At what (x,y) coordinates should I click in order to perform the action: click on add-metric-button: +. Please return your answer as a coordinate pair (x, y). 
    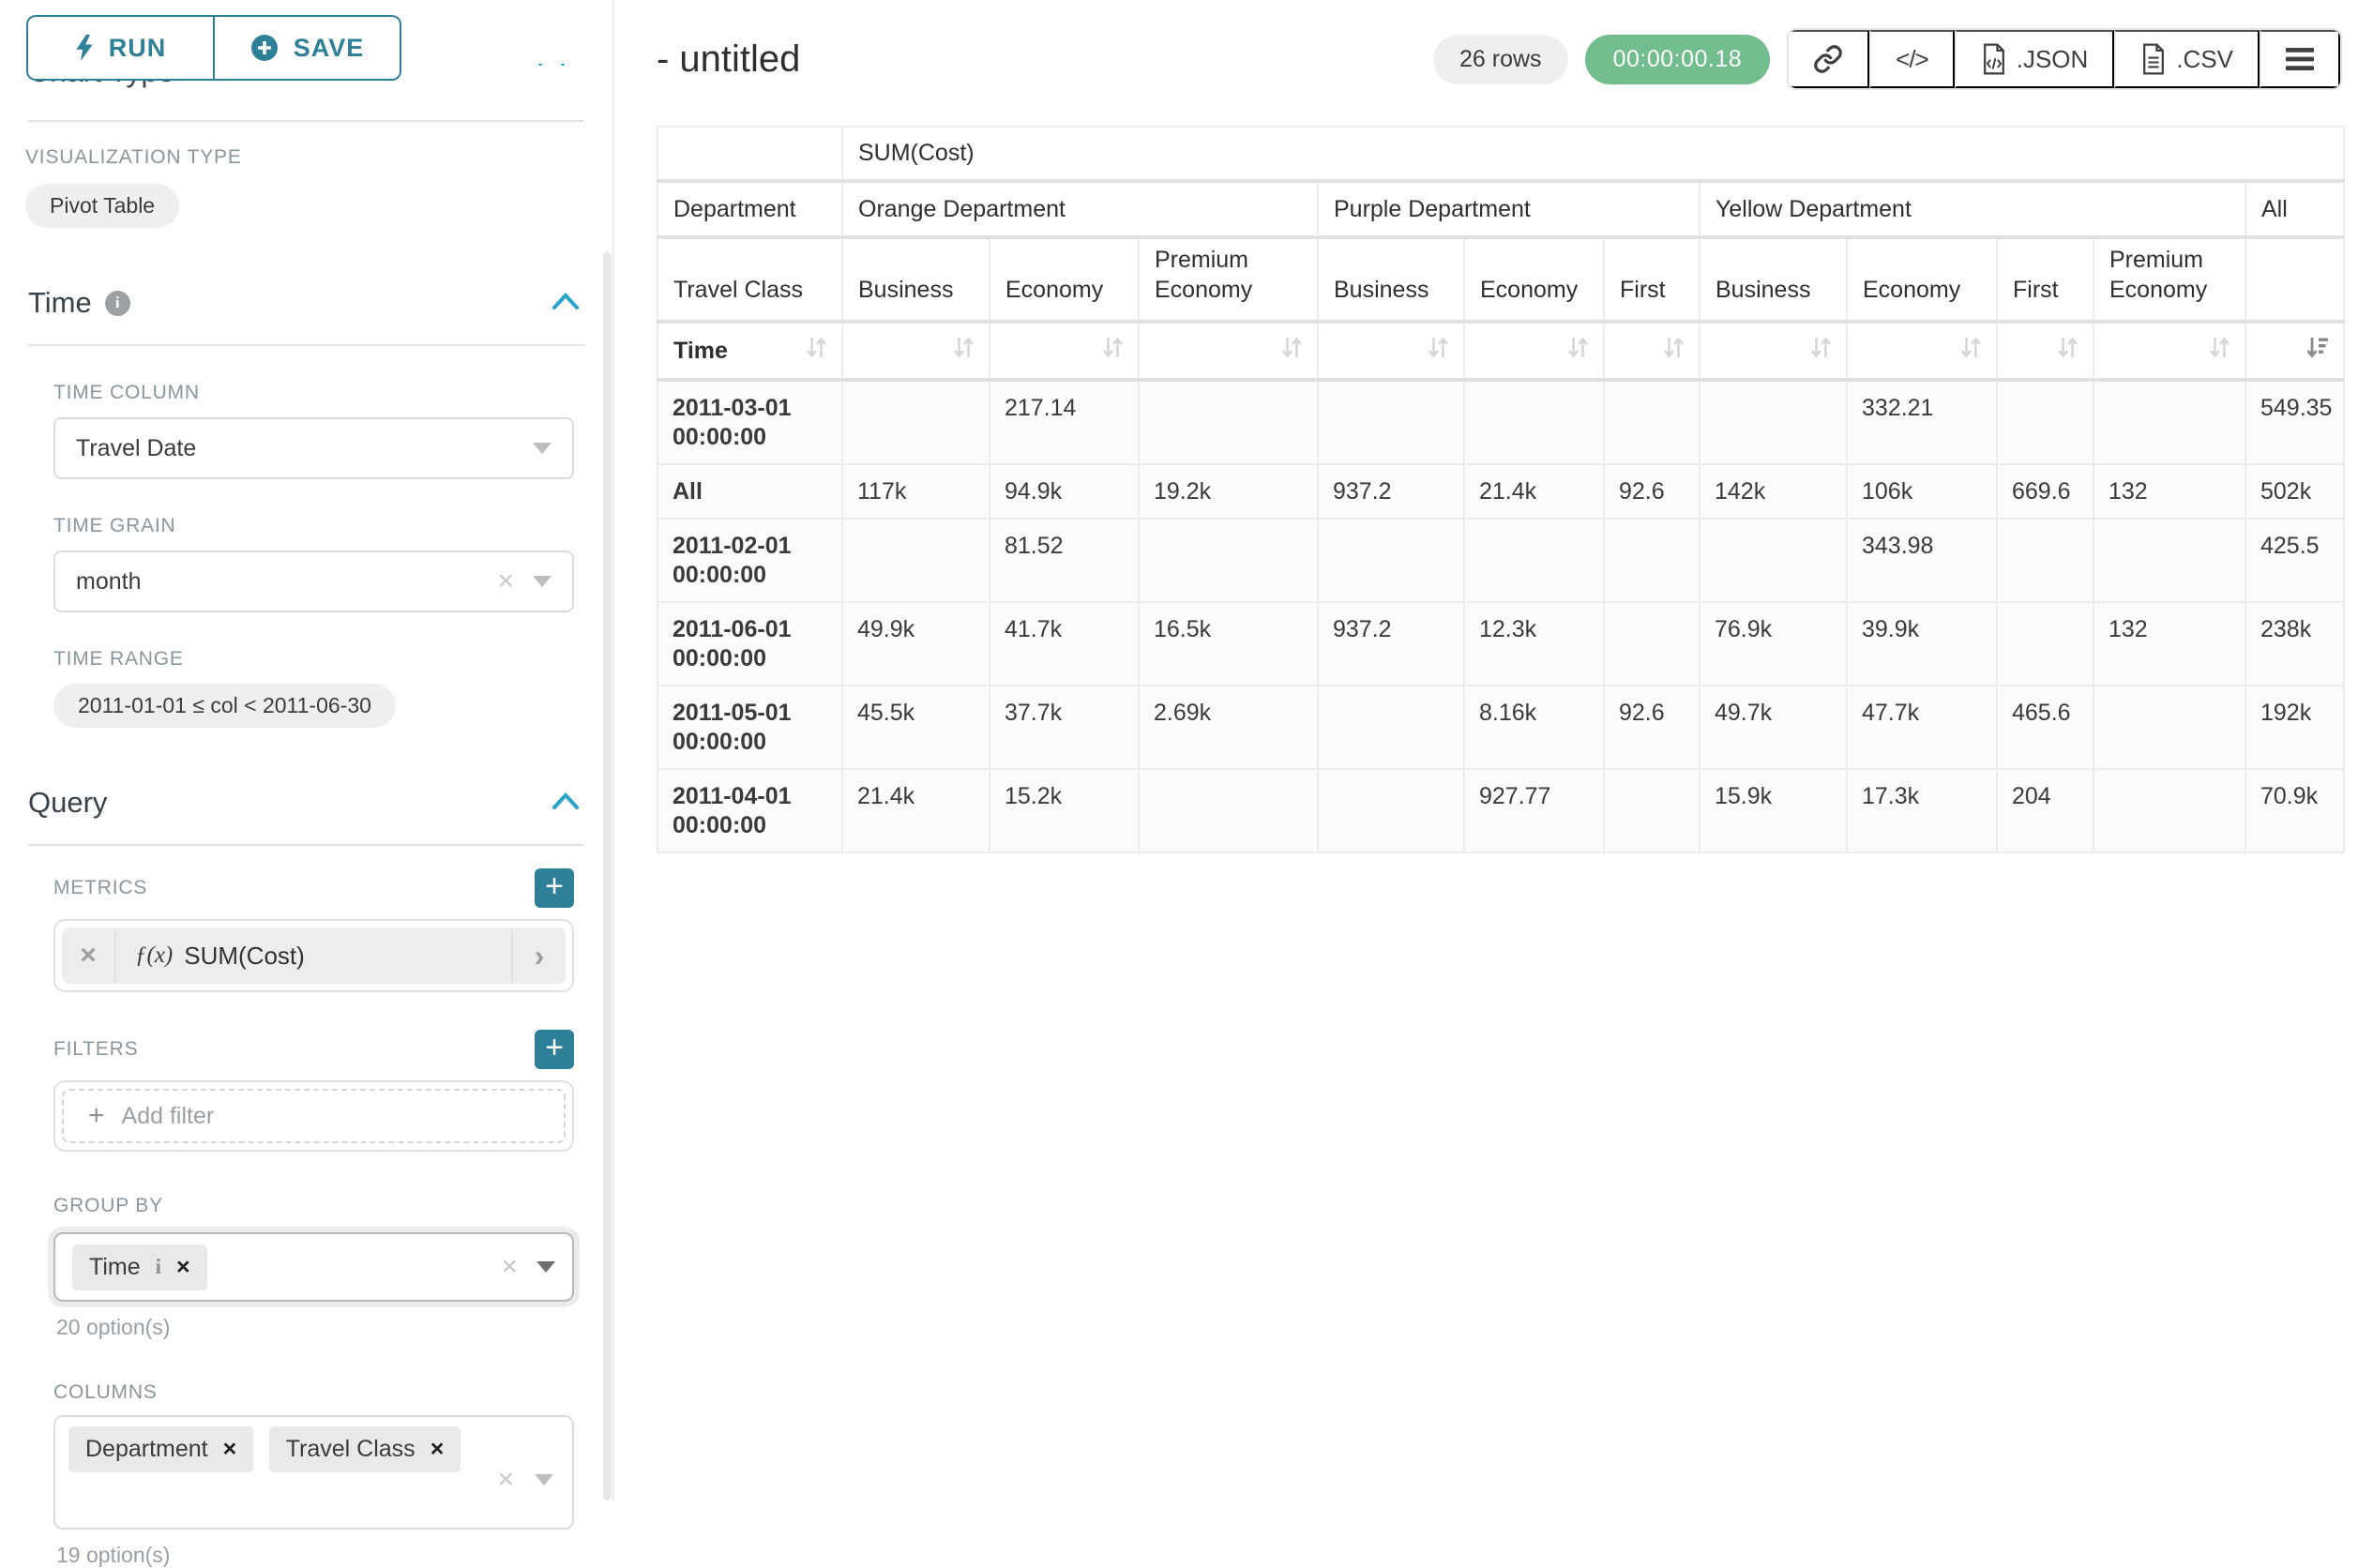
    Looking at the image, I should click on (554, 888).